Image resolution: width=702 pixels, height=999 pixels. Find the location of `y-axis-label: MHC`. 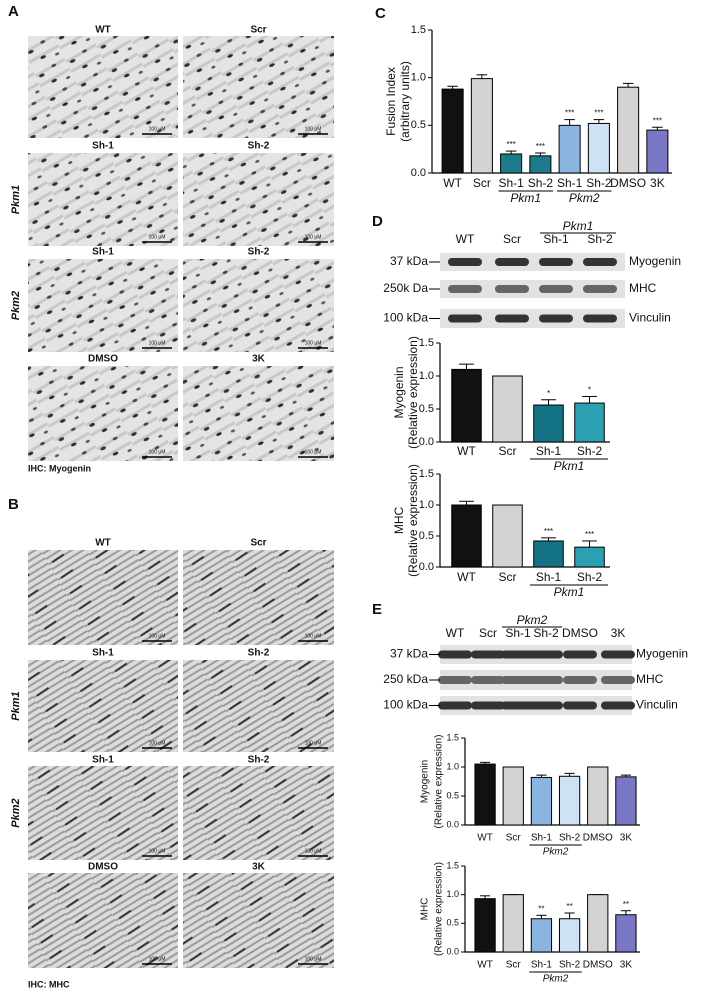

y-axis-label: MHC is located at coordinates (399, 521).